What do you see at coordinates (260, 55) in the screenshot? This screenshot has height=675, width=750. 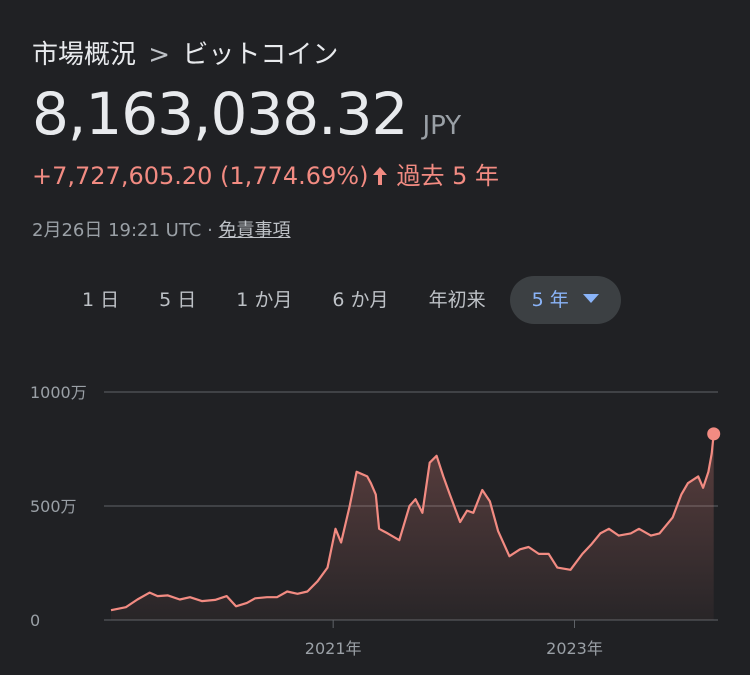 I see `breadcrumb-current: ビットコイン` at bounding box center [260, 55].